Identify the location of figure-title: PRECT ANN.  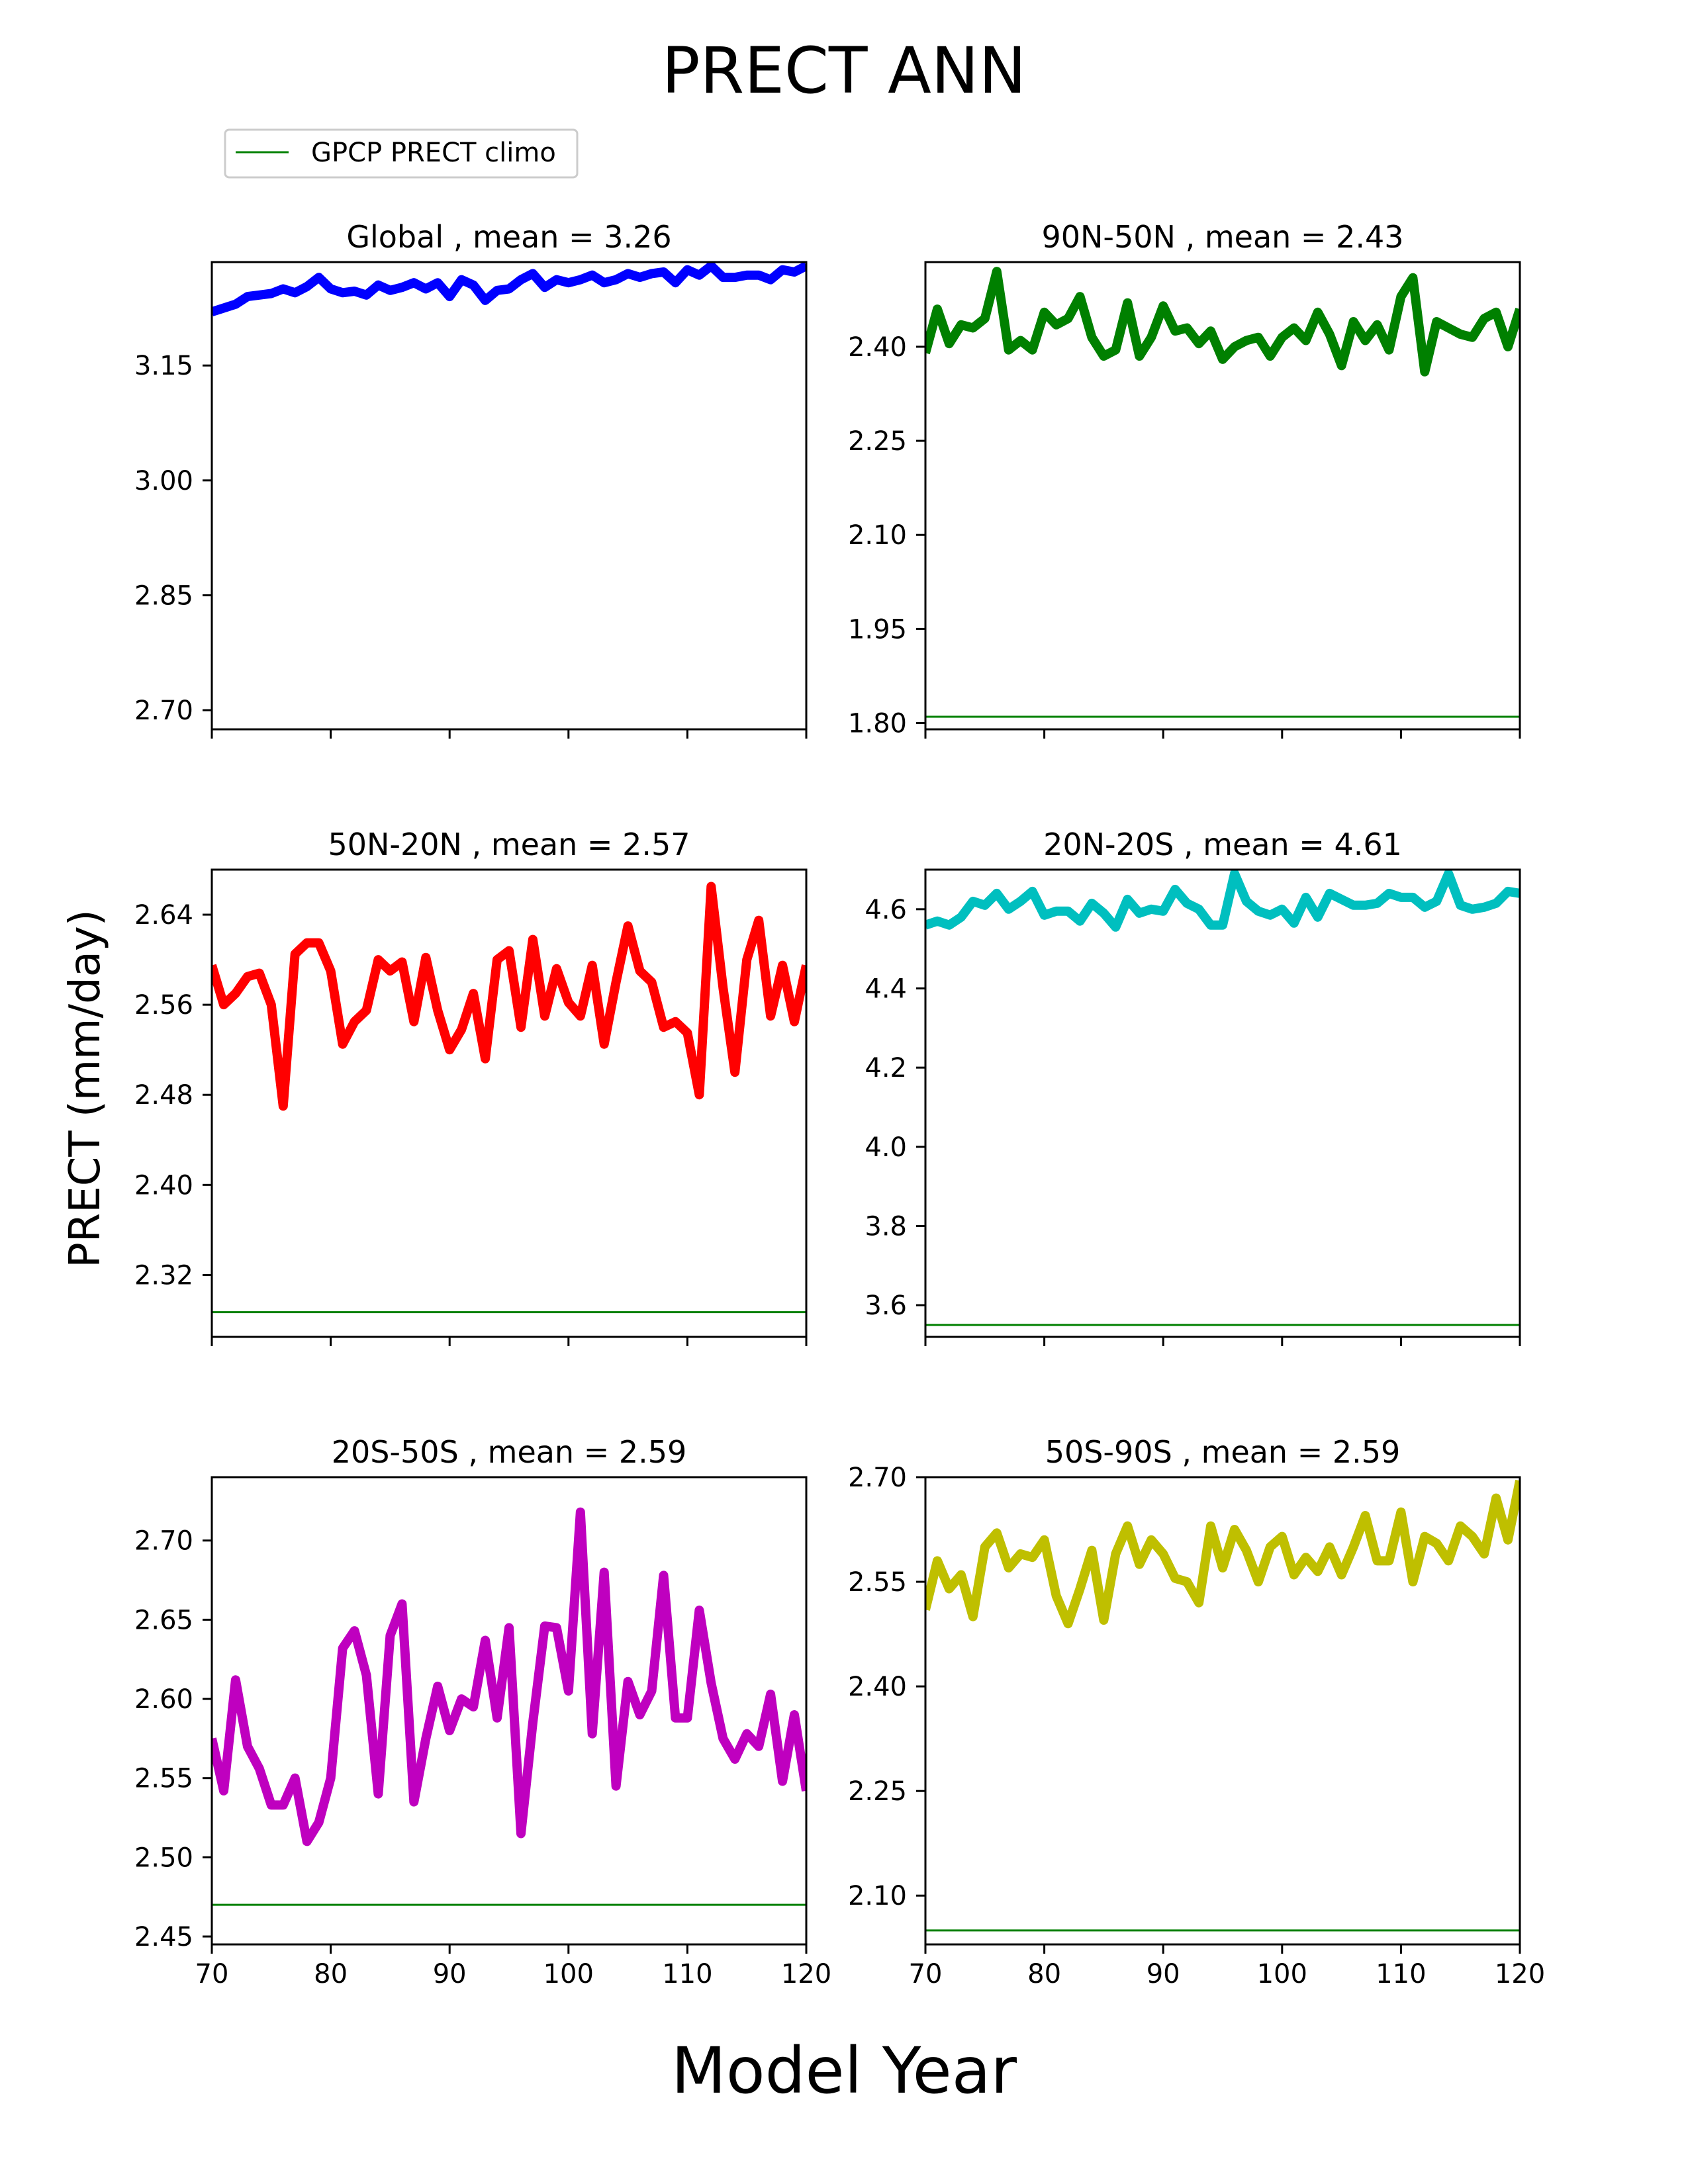
(844, 71).